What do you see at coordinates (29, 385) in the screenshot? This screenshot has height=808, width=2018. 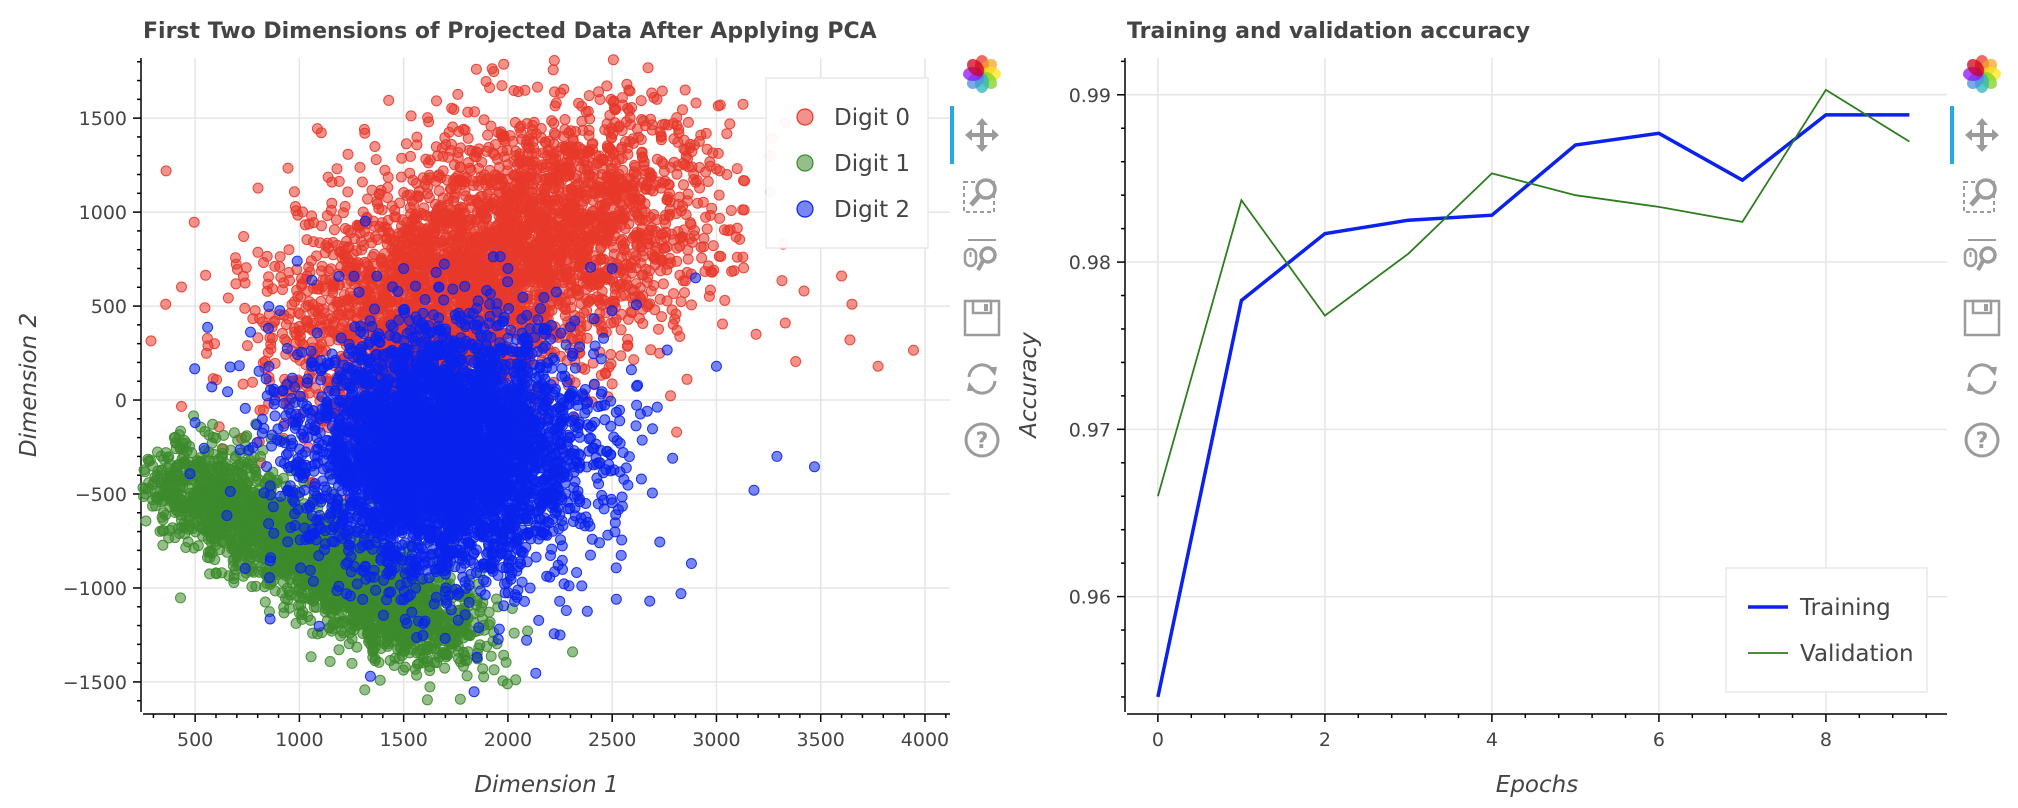 I see `y-axis-label: Dimension 2` at bounding box center [29, 385].